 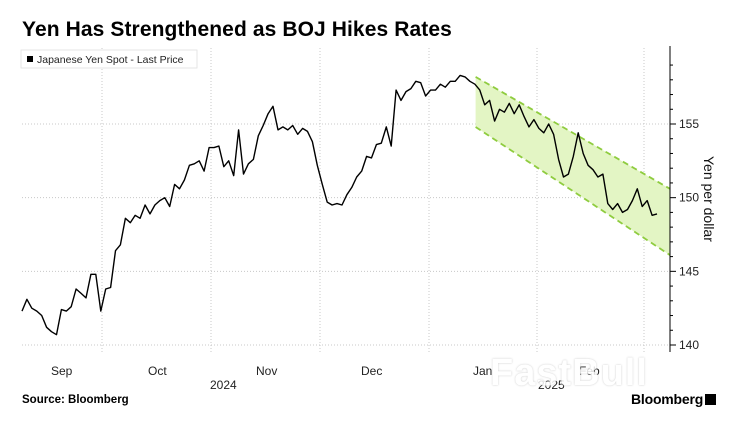 What do you see at coordinates (223, 385) in the screenshot?
I see `x-year-label: 2024` at bounding box center [223, 385].